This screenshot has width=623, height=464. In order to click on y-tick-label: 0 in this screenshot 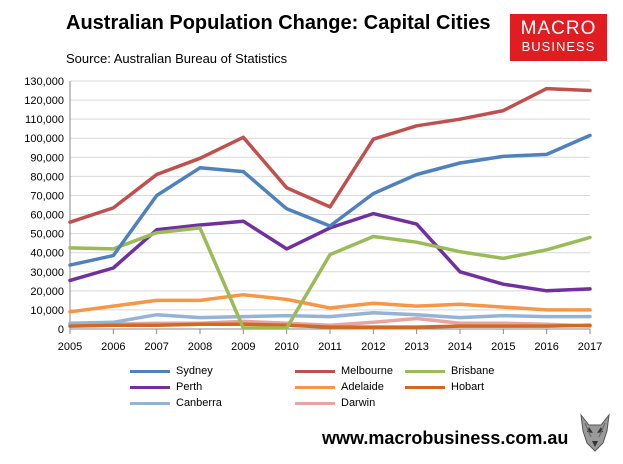, I will do `click(61, 330)`.